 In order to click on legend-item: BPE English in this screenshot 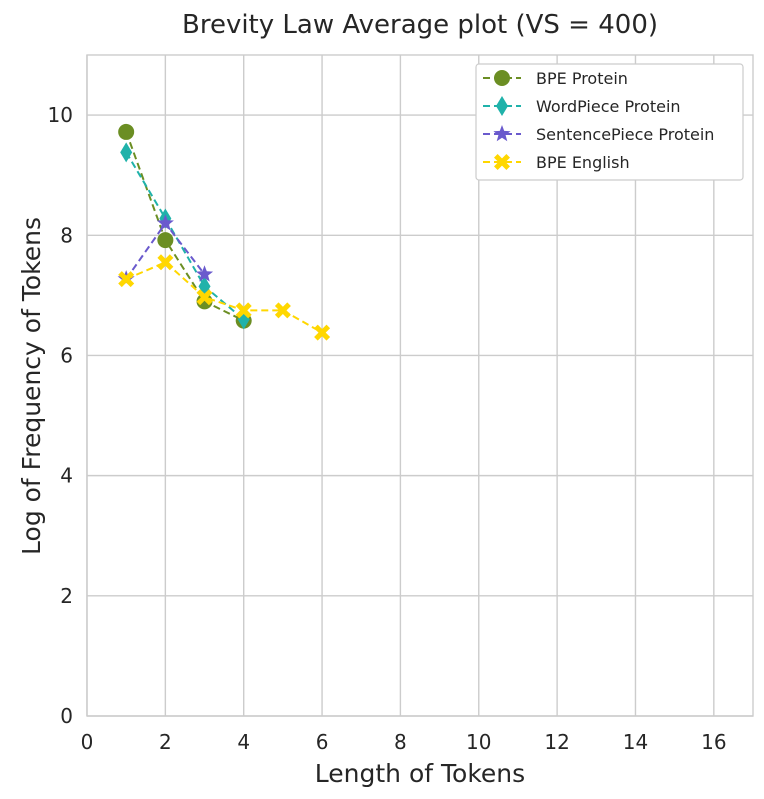, I will do `click(556, 162)`.